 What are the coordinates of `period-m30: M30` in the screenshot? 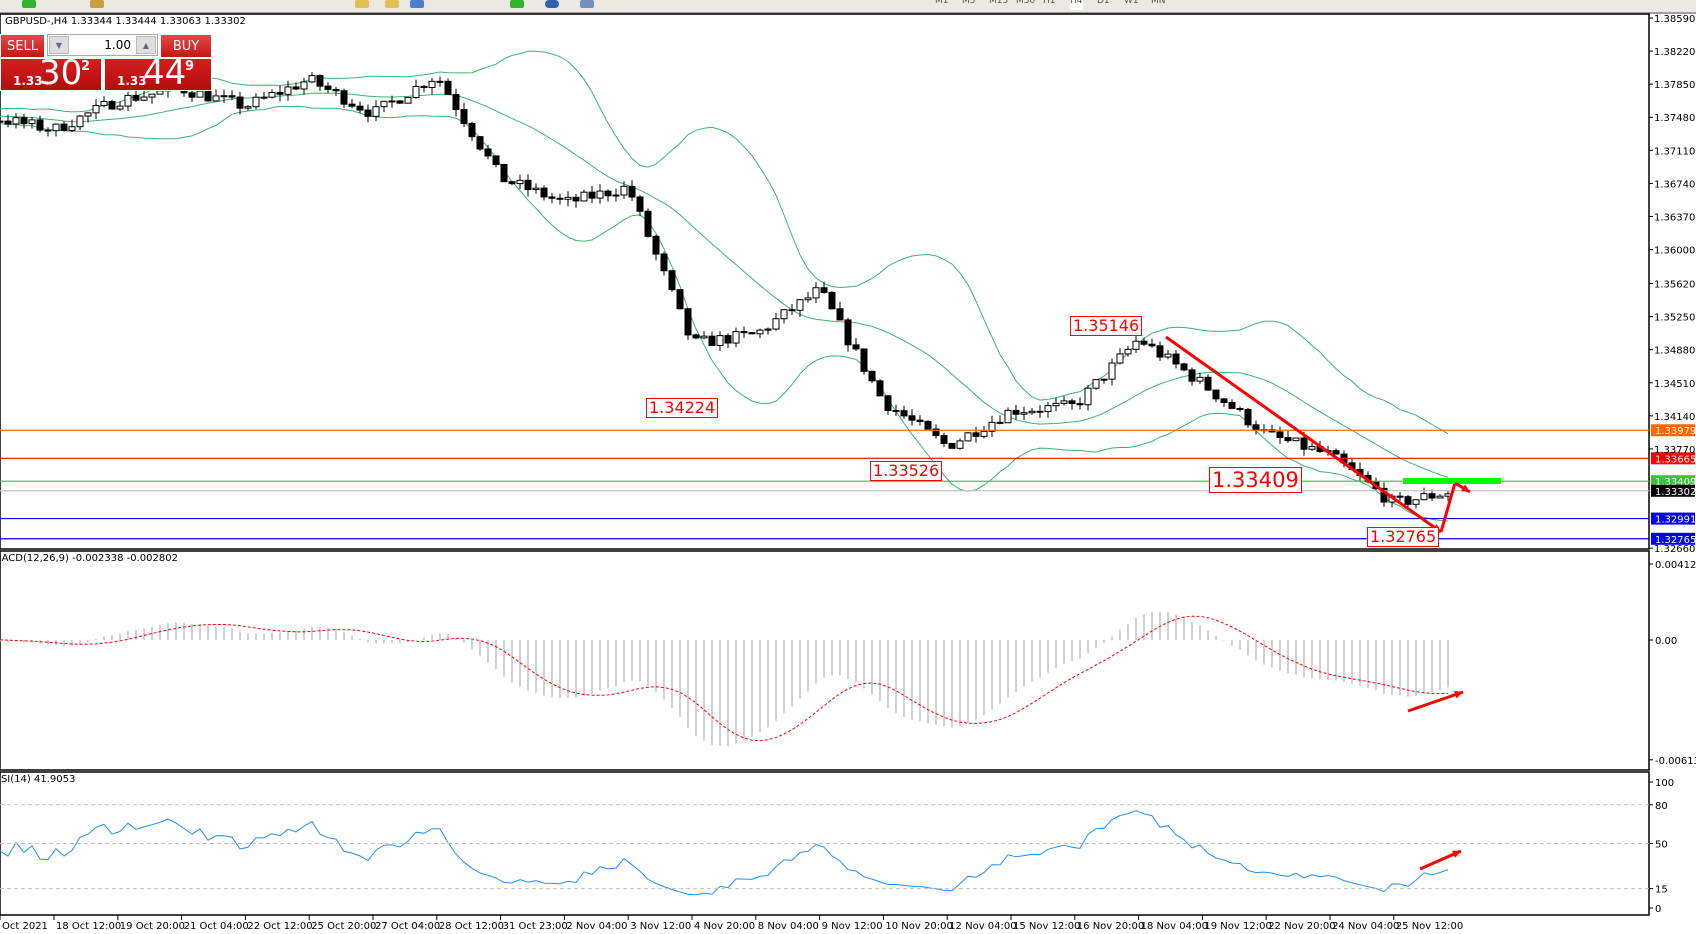 It's located at (1026, 3).